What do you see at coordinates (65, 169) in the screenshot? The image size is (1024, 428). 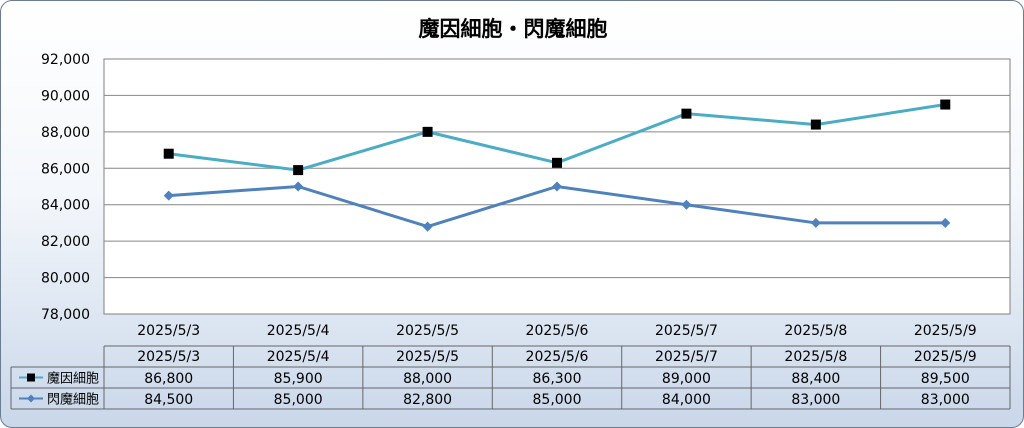 I see `y-tick-label: 86,000` at bounding box center [65, 169].